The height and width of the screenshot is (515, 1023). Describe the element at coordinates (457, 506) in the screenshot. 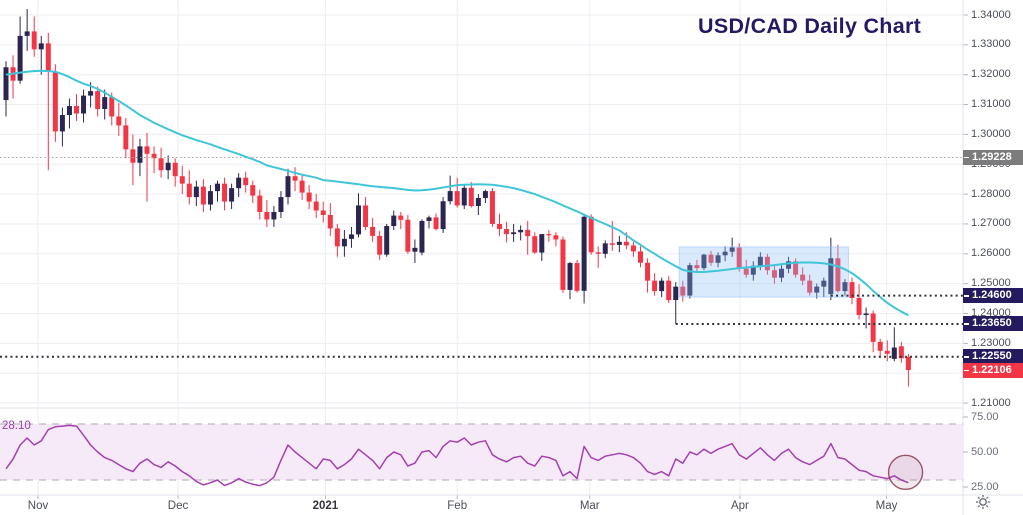

I see `time-axis-label-feb: Feb` at that location.